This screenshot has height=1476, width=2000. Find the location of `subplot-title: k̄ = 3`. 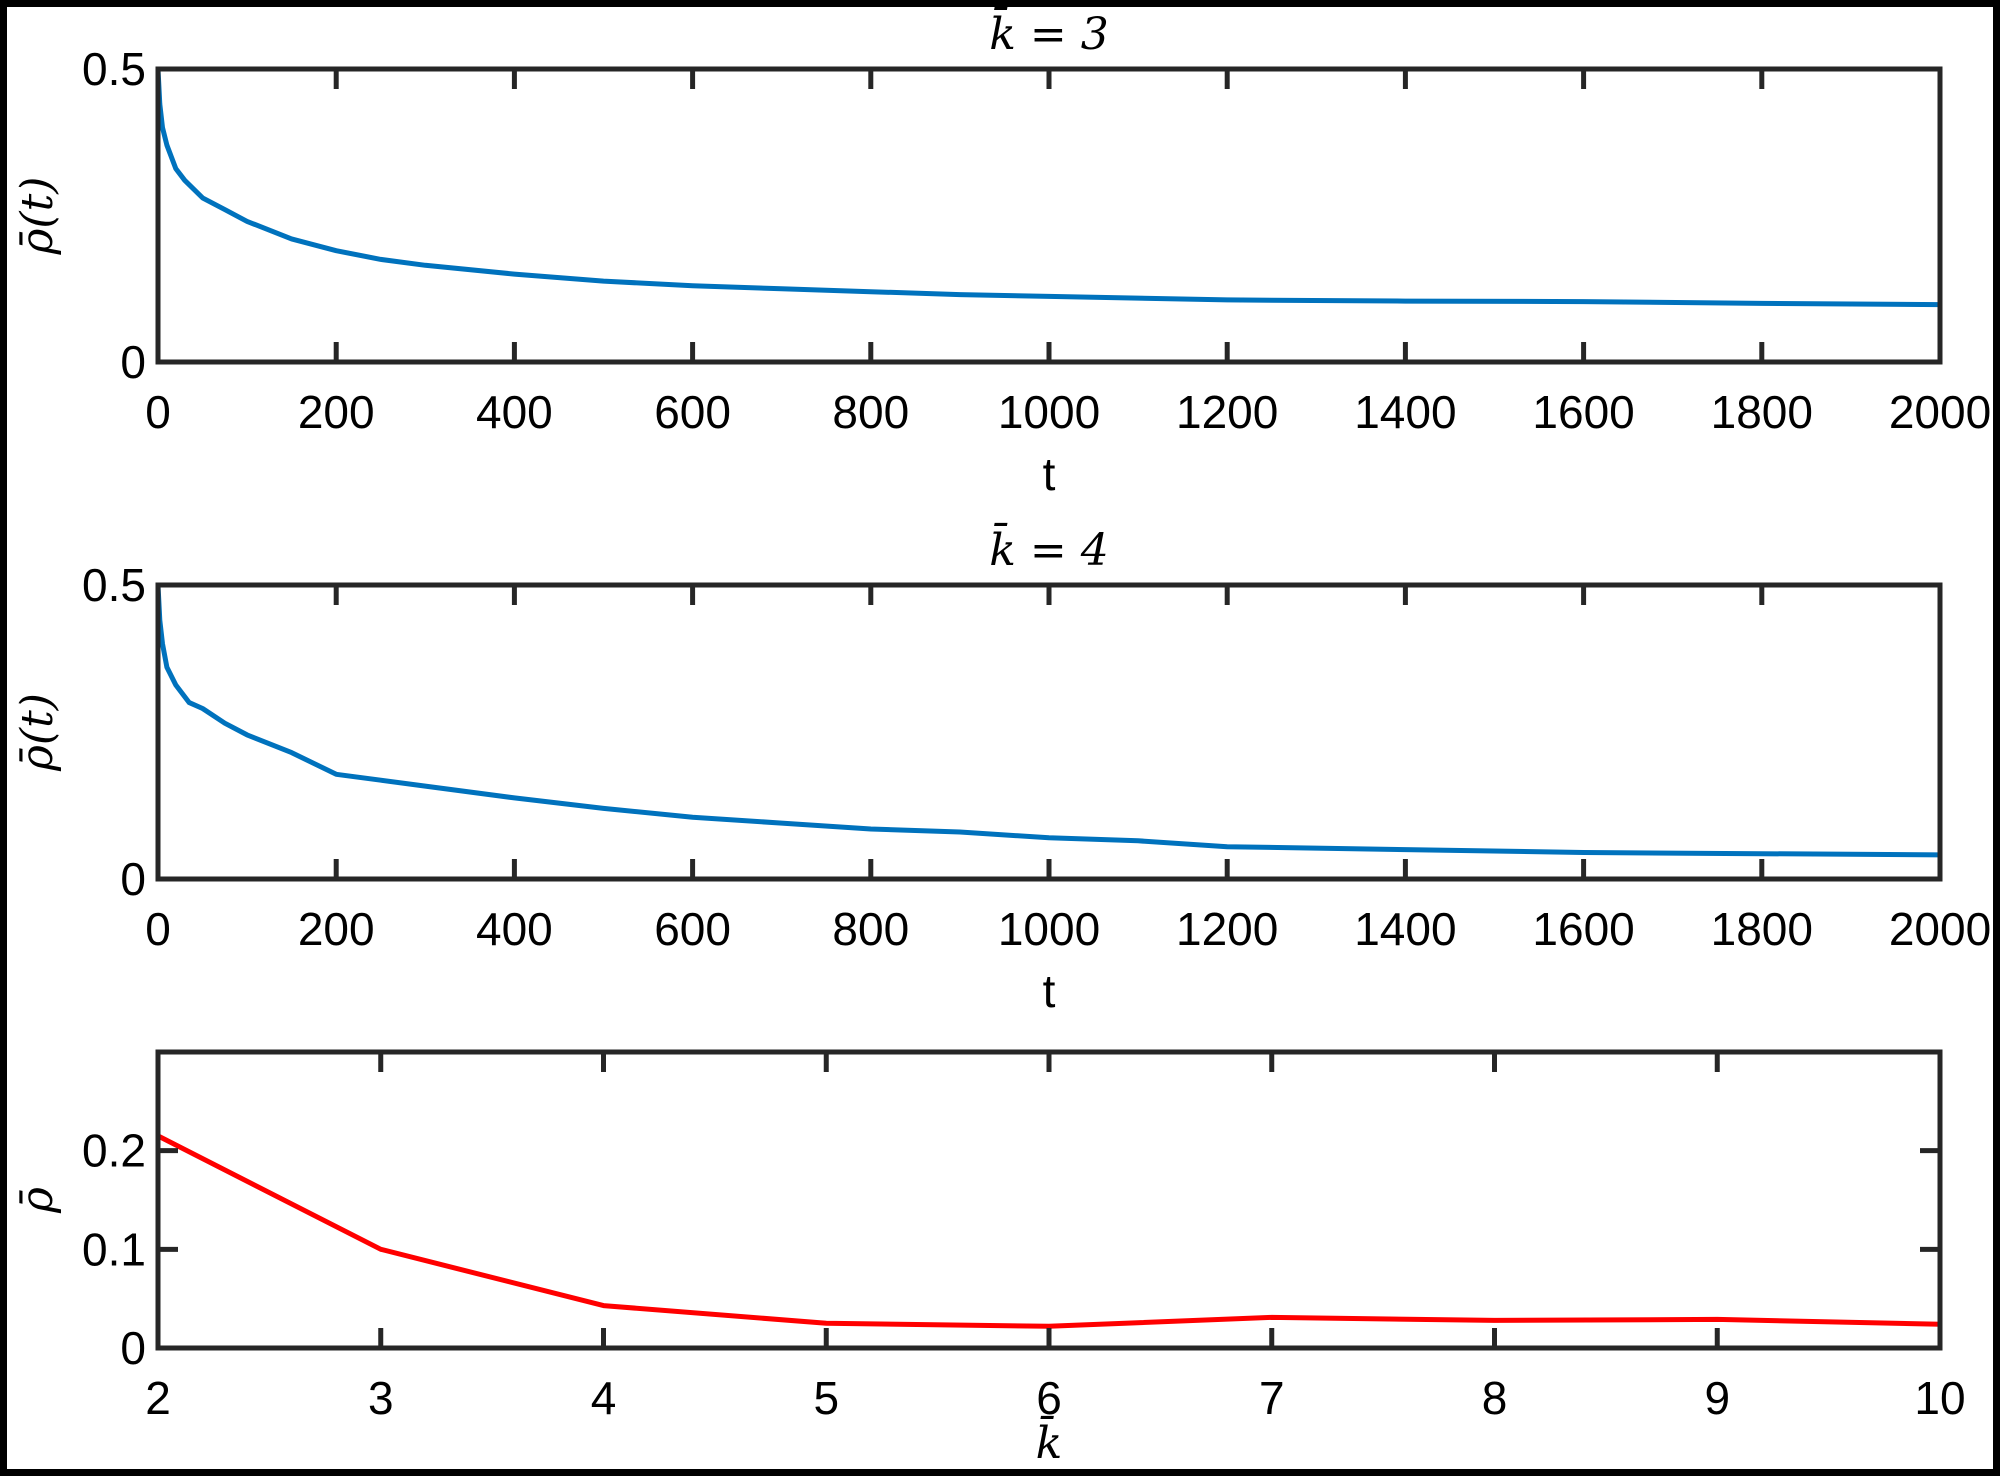

subplot-title: k̄ = 3 is located at coordinates (1049, 32).